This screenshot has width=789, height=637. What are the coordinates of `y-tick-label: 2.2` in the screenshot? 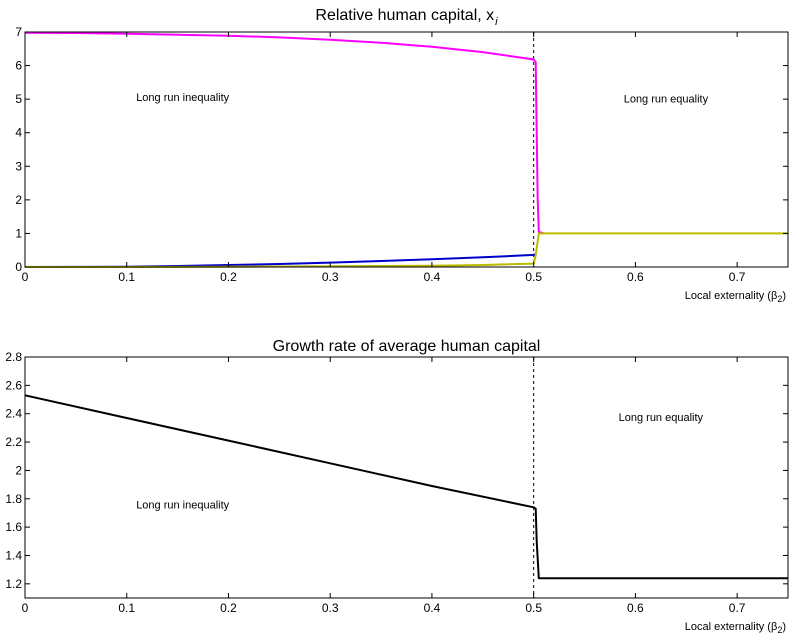 It's located at (13, 442).